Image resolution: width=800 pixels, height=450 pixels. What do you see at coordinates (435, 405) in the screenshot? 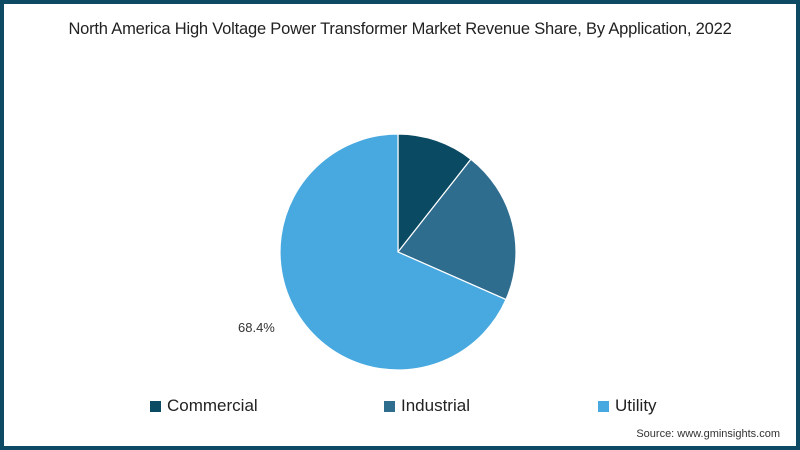
I see `legend-label: Industrial` at bounding box center [435, 405].